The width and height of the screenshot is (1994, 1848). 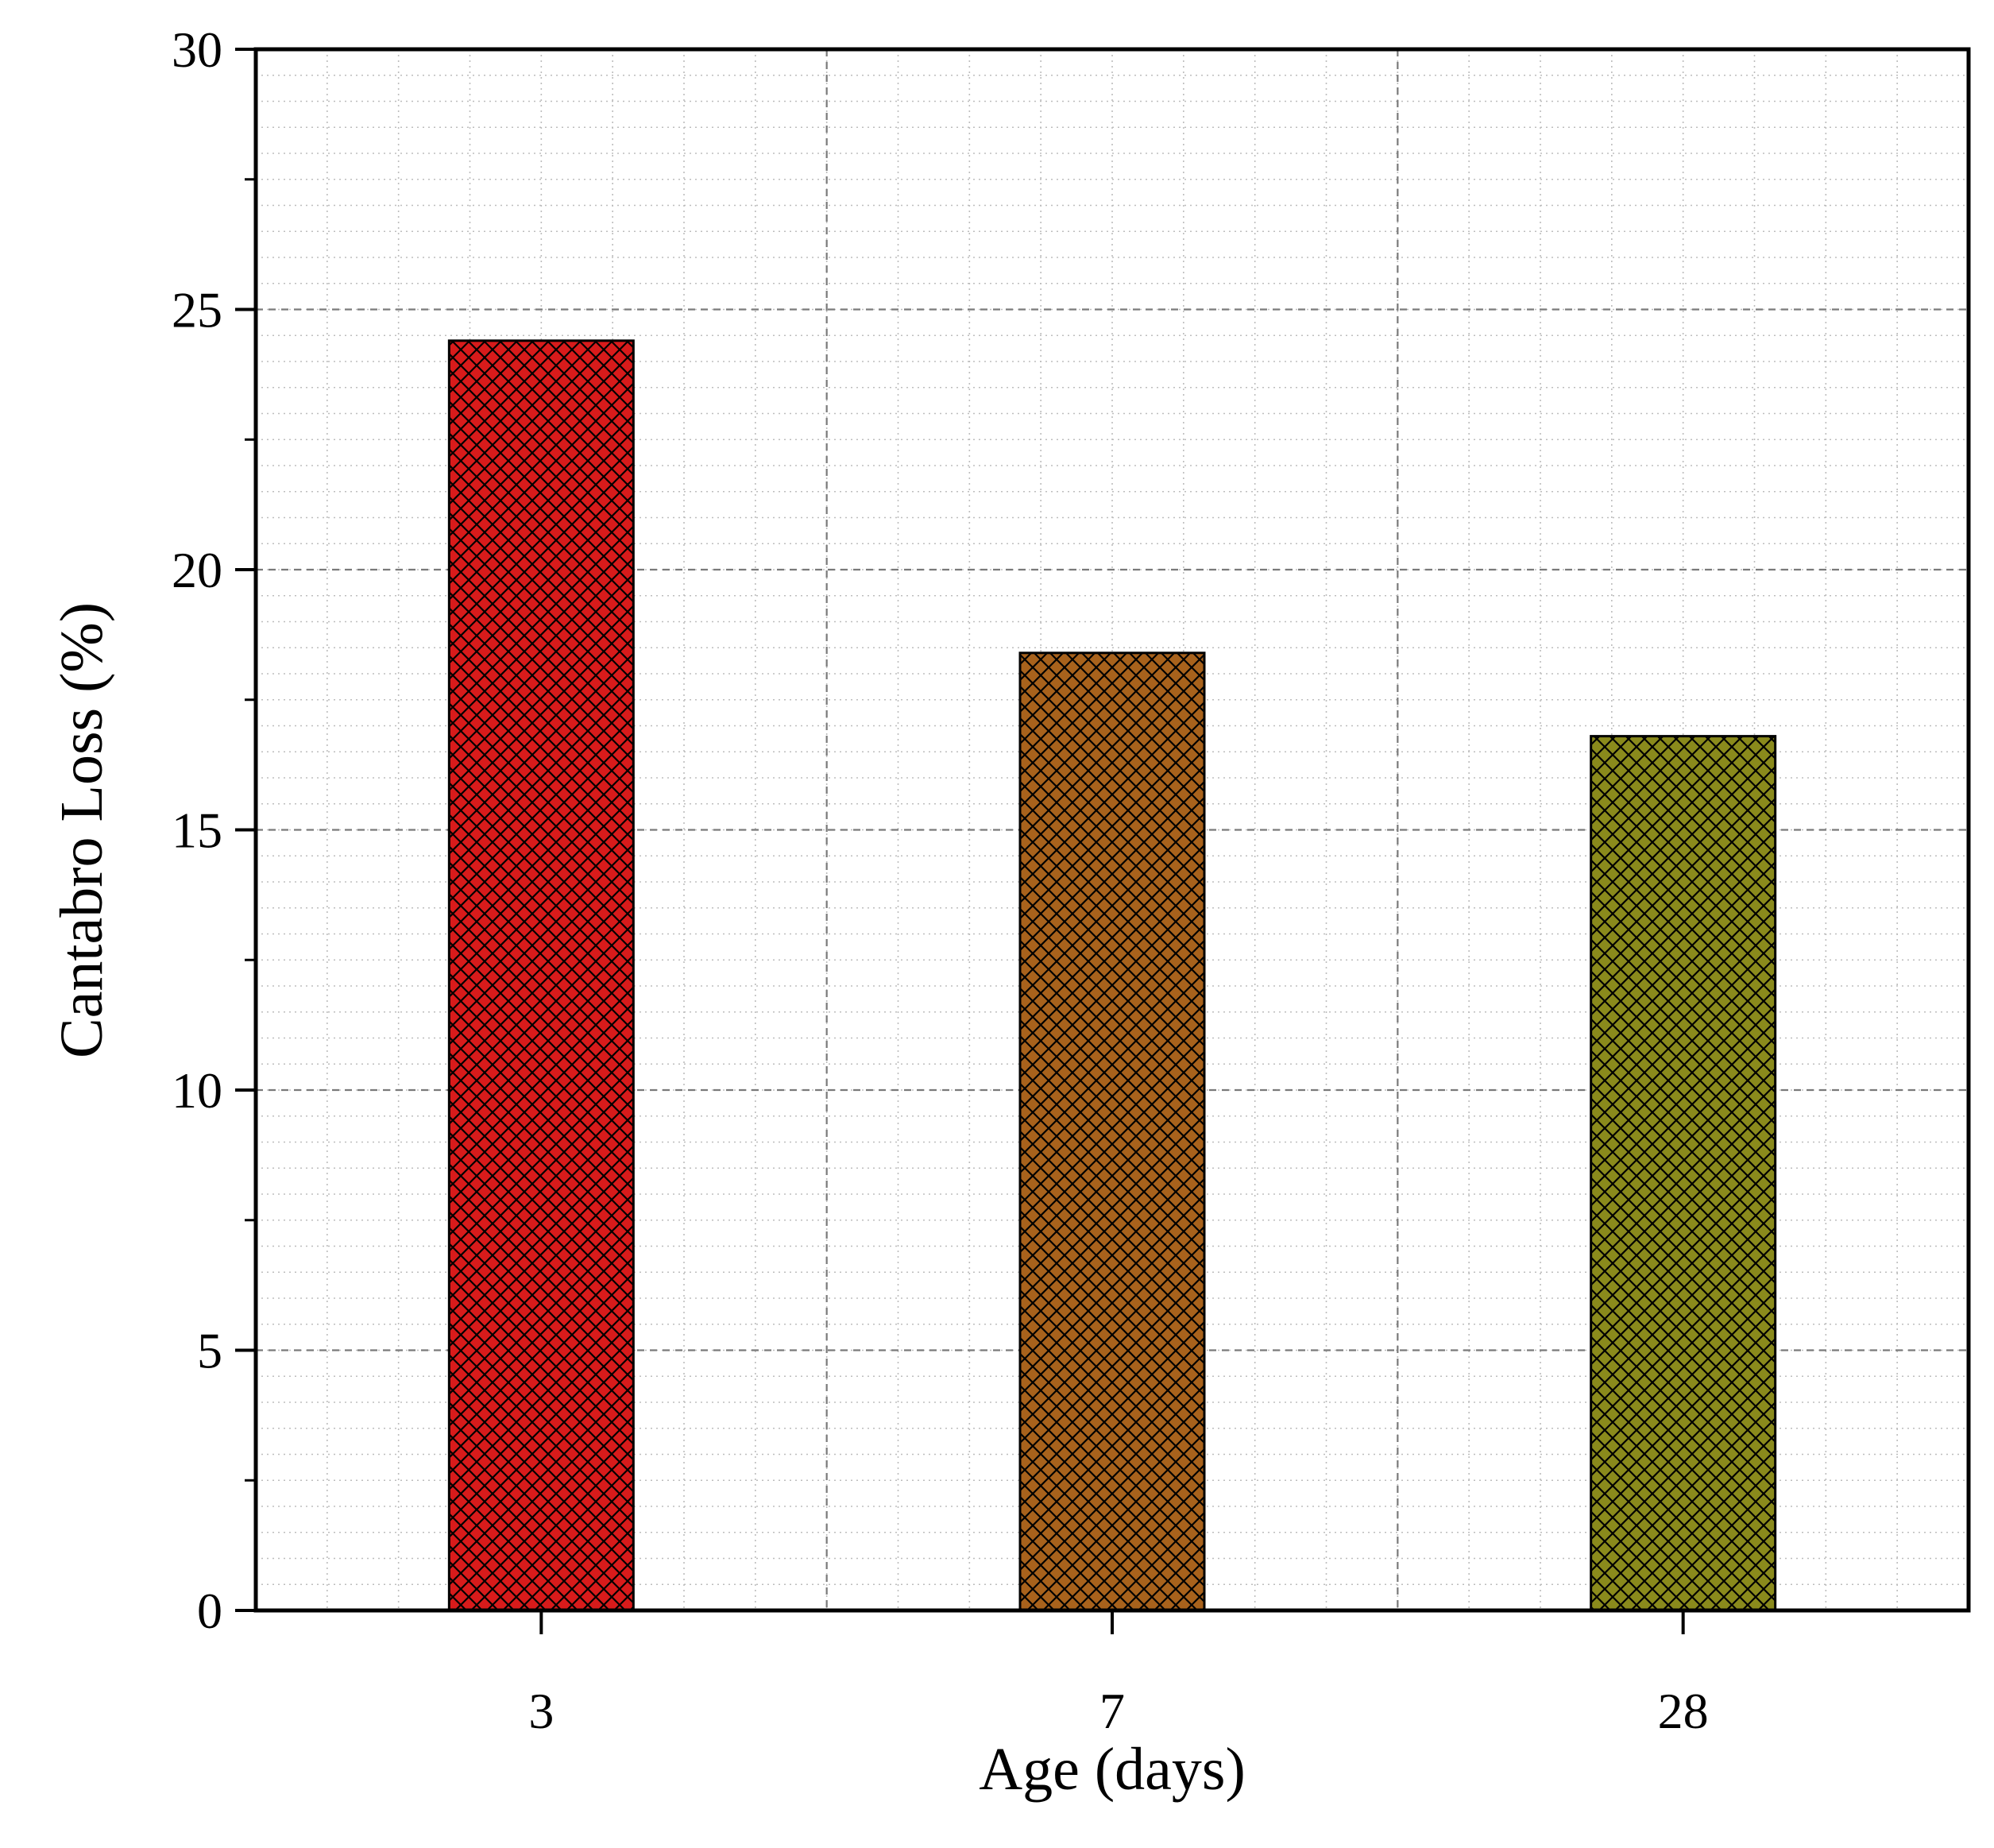 I want to click on y-tick-label: 25, so click(x=197, y=310).